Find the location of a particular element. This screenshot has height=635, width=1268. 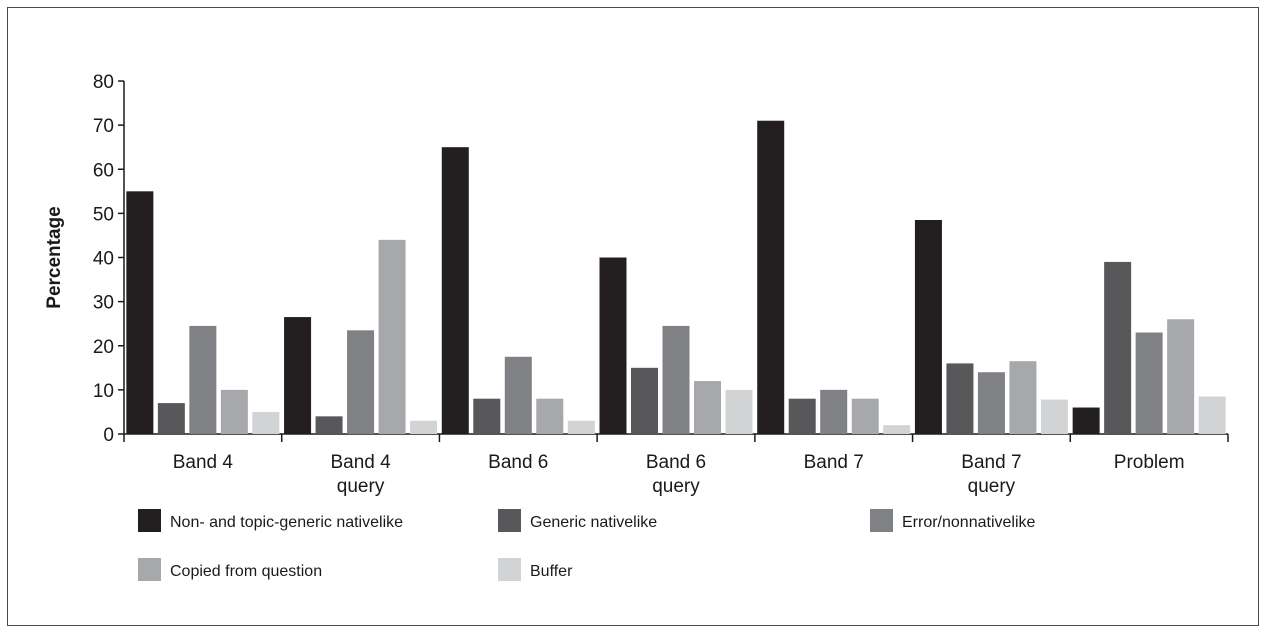

y-tick-label: 50 is located at coordinates (103, 214).